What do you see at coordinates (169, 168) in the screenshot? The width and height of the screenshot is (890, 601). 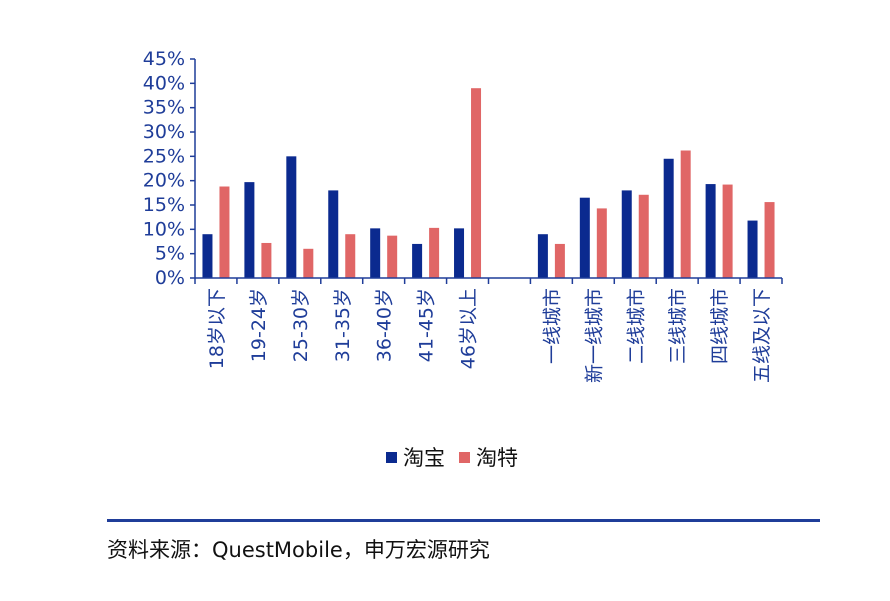 I see `y-axis: 0%5% 10%15%20% 25%30%35% 40%45%` at bounding box center [169, 168].